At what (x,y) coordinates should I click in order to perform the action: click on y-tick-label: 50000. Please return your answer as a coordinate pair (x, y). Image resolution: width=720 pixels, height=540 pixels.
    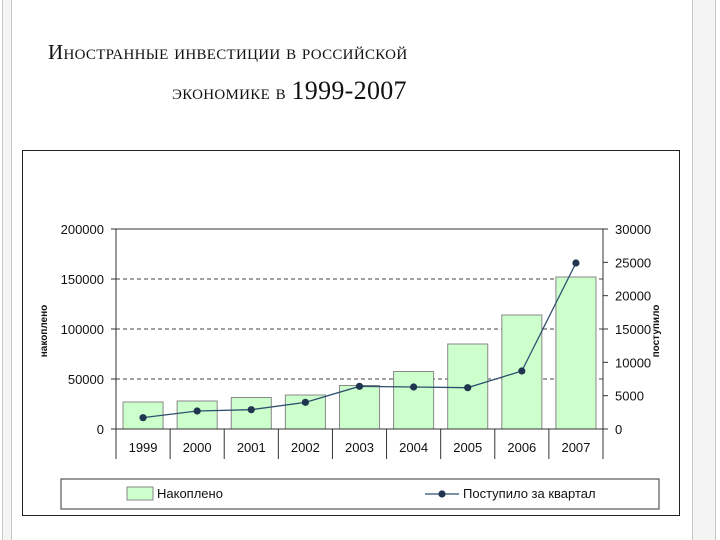
    Looking at the image, I should click on (86, 379).